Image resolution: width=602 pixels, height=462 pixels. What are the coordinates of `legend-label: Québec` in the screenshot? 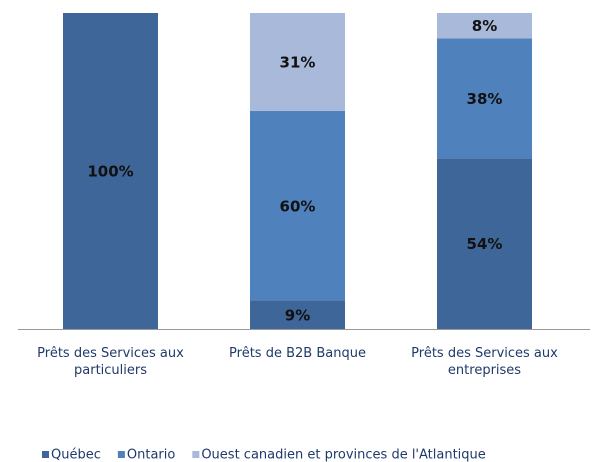 It's located at (76, 455).